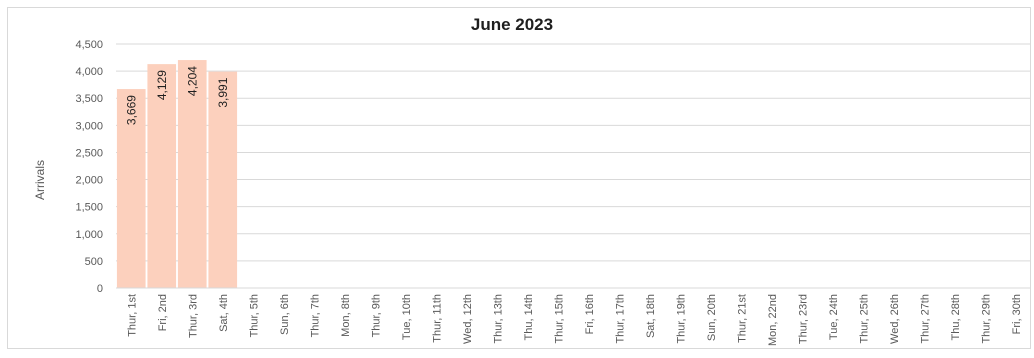 Image resolution: width=1034 pixels, height=358 pixels. I want to click on y-tick-label: 2,000, so click(89, 181).